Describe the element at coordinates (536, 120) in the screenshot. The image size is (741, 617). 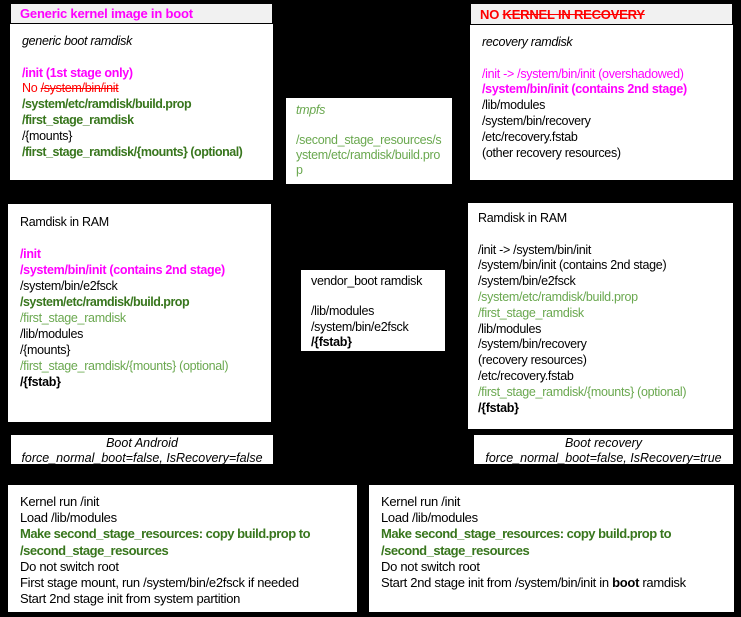
I see `text-segment: /system/bin/recovery` at that location.